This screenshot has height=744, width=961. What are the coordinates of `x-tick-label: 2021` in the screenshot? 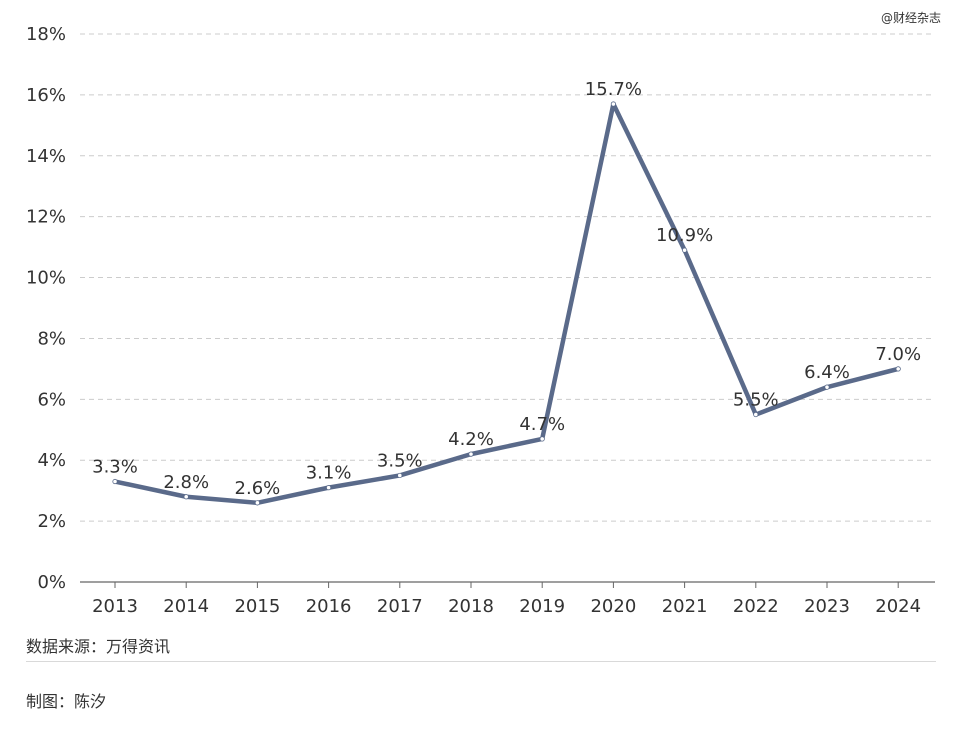 It's located at (685, 606).